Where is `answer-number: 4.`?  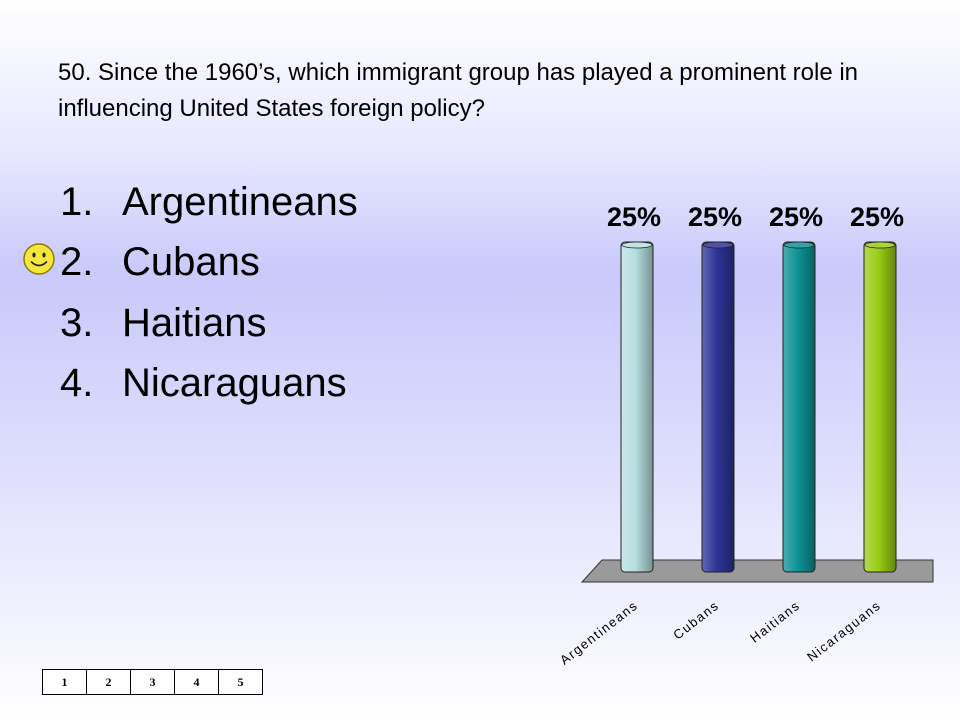
answer-number: 4. is located at coordinates (77, 383).